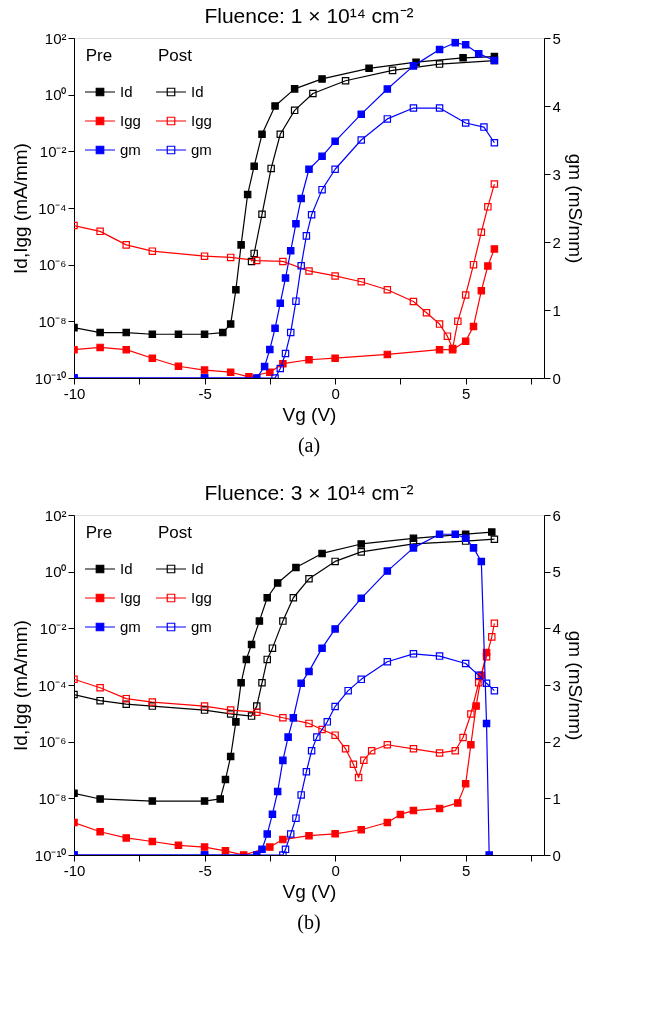 The height and width of the screenshot is (1030, 666). What do you see at coordinates (556, 515) in the screenshot?
I see `y2-tick-label: 6` at bounding box center [556, 515].